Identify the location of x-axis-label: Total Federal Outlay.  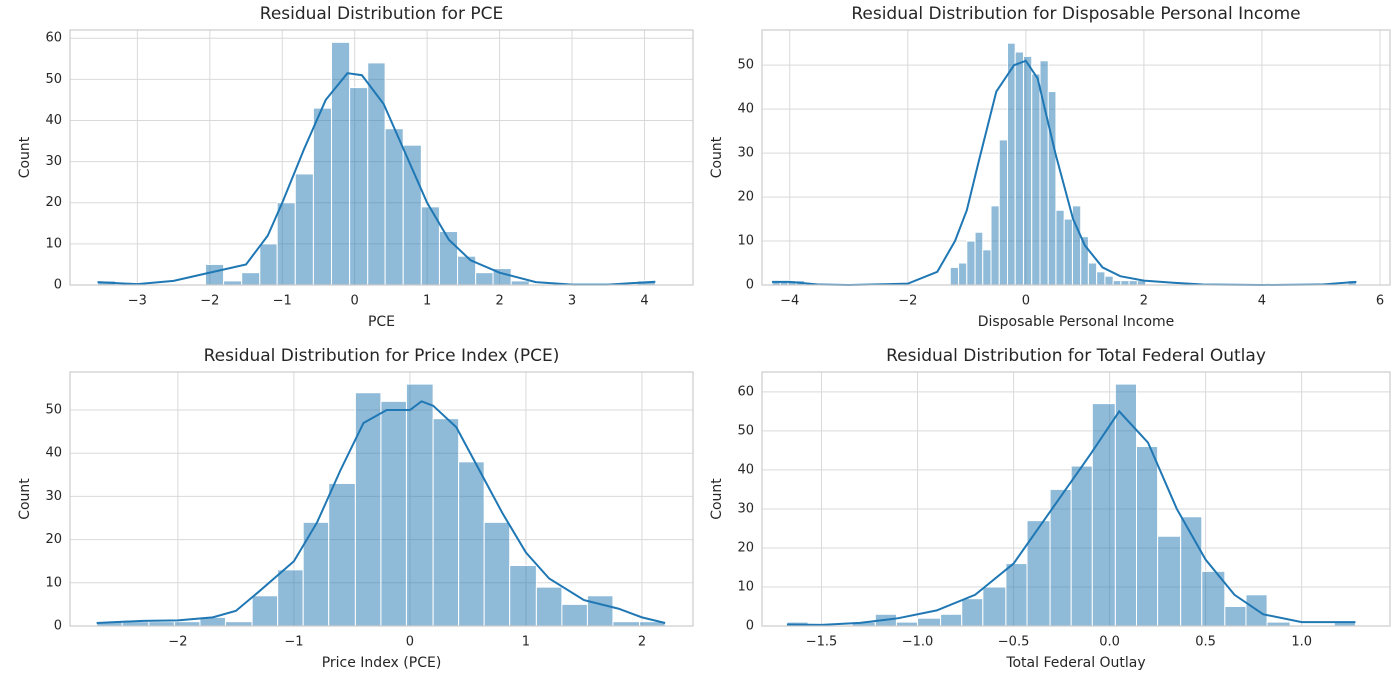
(1075, 663).